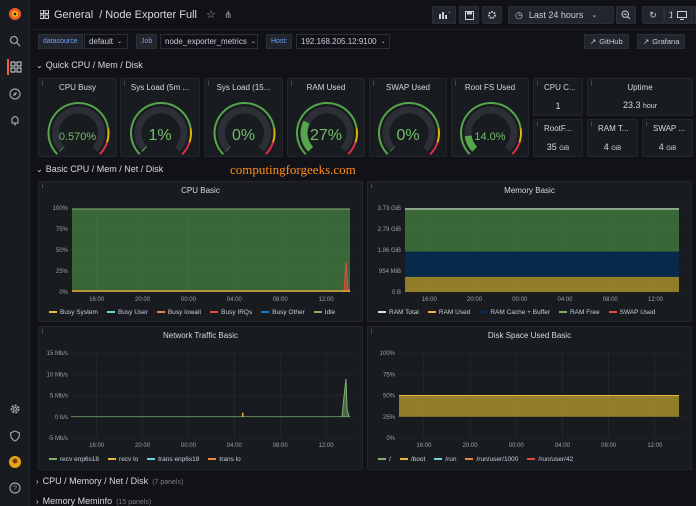  Describe the element at coordinates (469, 15) in the screenshot. I see `save-dashboard-button` at that location.